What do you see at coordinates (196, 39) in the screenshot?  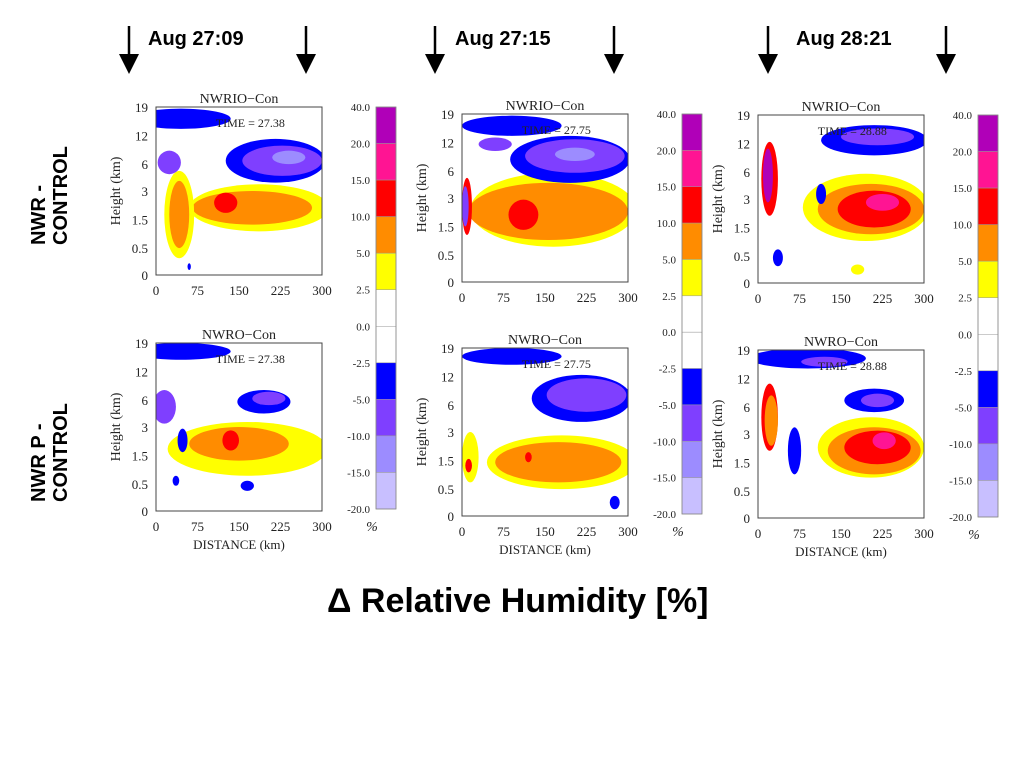 I see `column-title-1: Aug 27:09` at bounding box center [196, 39].